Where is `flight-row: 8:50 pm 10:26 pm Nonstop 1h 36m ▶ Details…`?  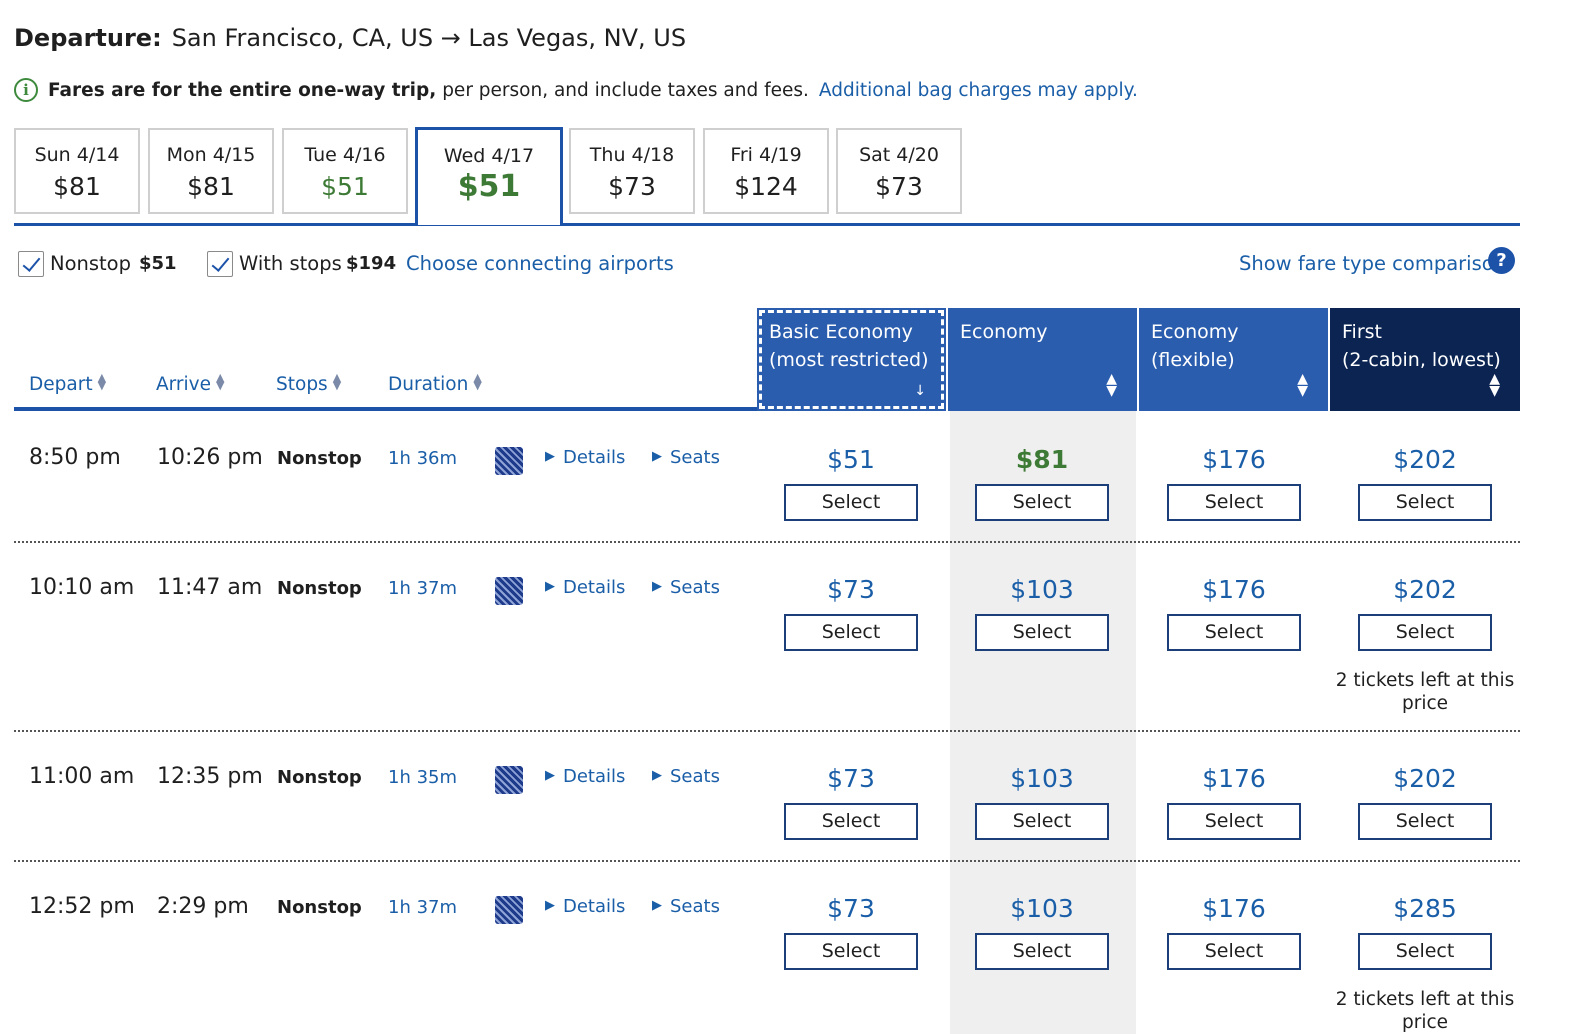
flight-row: 8:50 pm 10:26 pm Nonstop 1h 36m ▶ Details… is located at coordinates (767, 477).